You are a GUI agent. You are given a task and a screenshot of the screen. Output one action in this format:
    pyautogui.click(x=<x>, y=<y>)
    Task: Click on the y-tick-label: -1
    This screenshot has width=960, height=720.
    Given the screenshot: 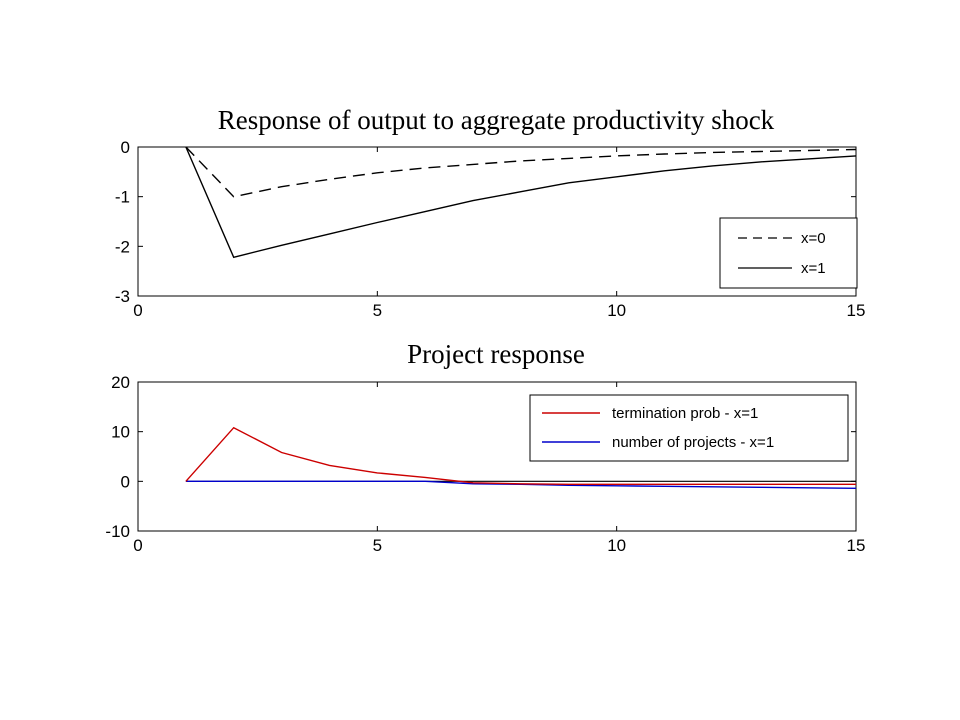 What is the action you would take?
    pyautogui.click(x=122, y=197)
    